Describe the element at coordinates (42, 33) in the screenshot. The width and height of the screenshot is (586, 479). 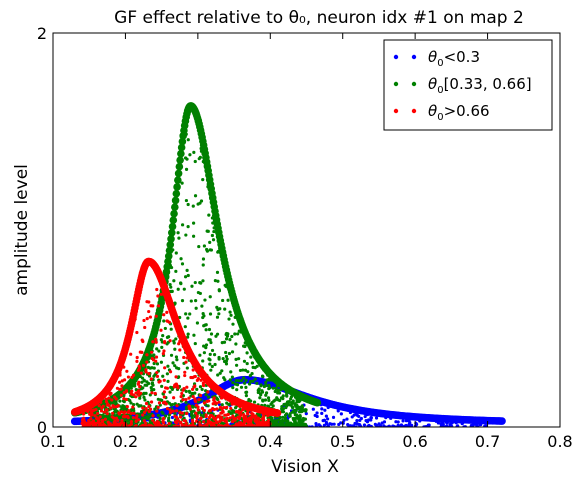
I see `y-tick-label: 2` at that location.